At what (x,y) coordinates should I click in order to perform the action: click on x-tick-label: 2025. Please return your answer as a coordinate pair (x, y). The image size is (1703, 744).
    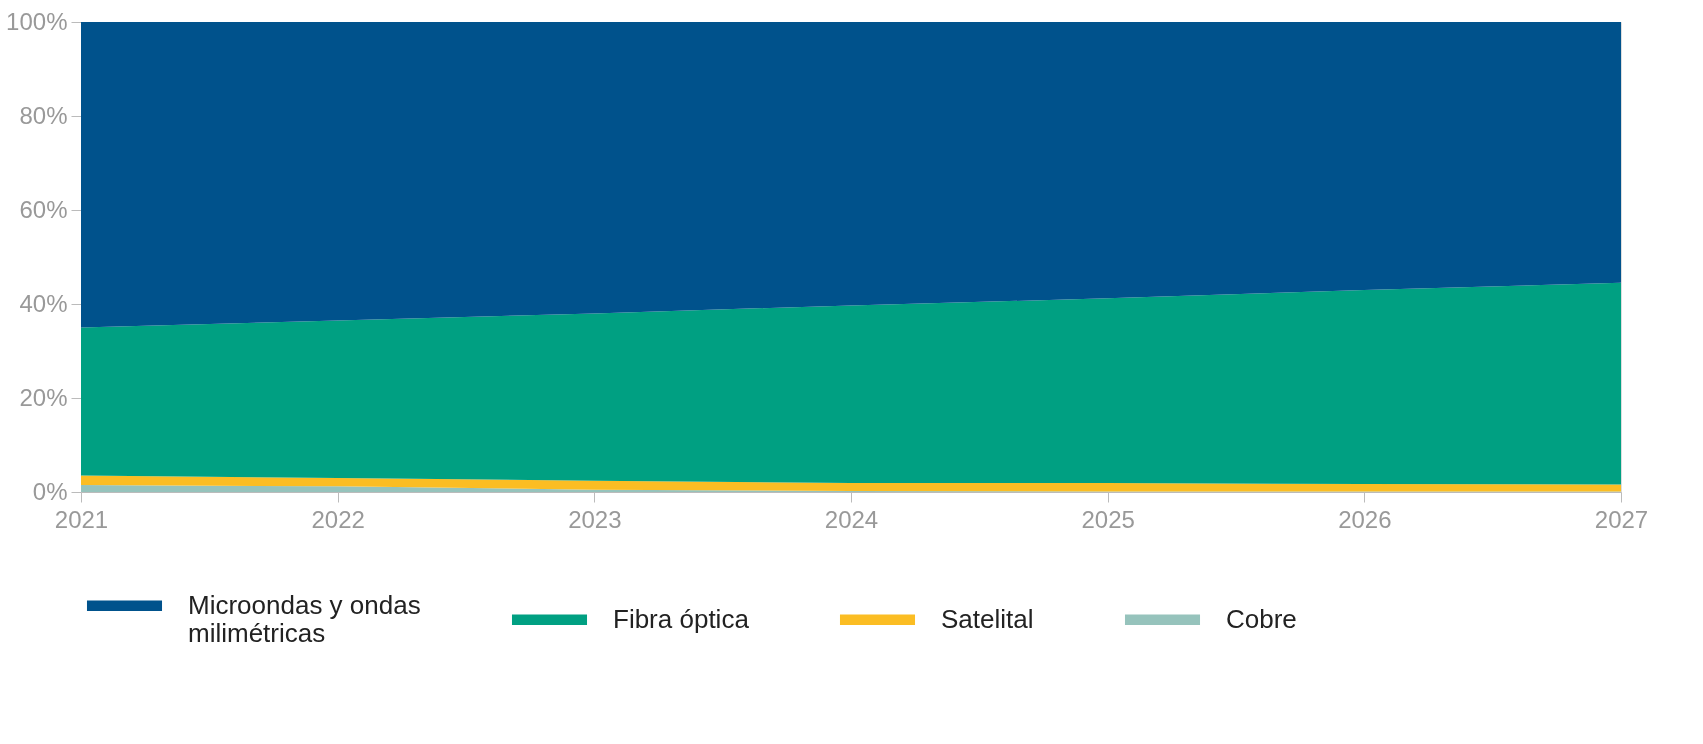
    Looking at the image, I should click on (1108, 519).